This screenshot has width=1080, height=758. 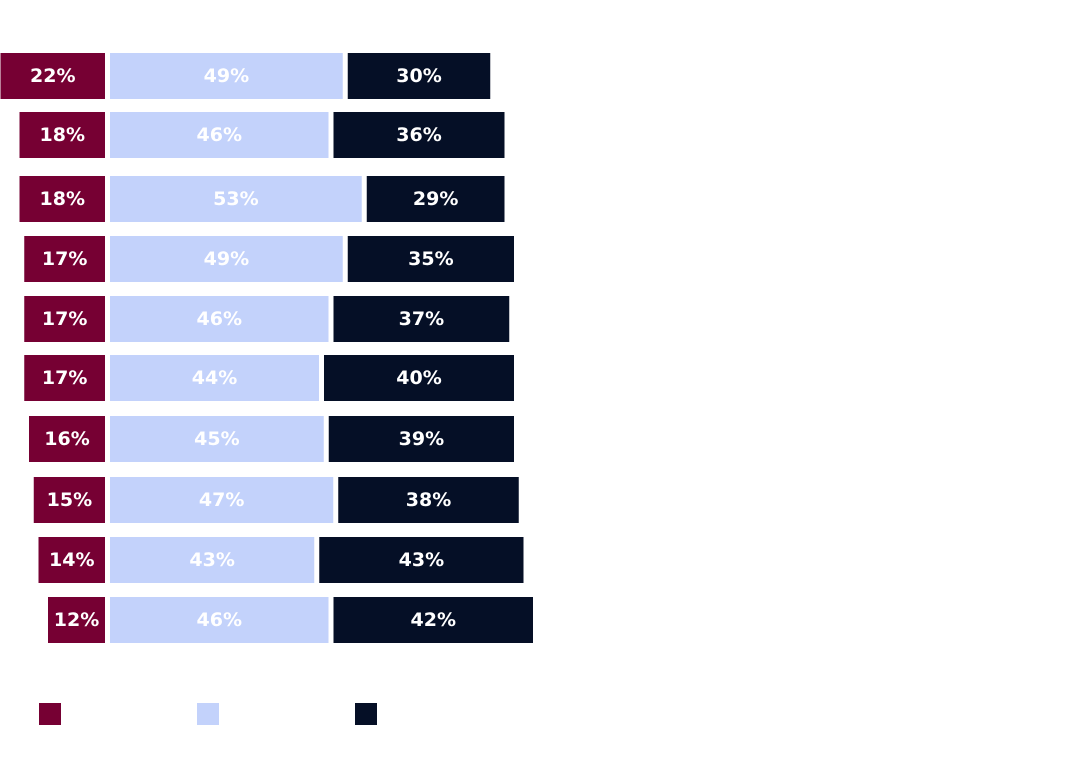 I want to click on data-label-3: 43%, so click(x=421, y=560).